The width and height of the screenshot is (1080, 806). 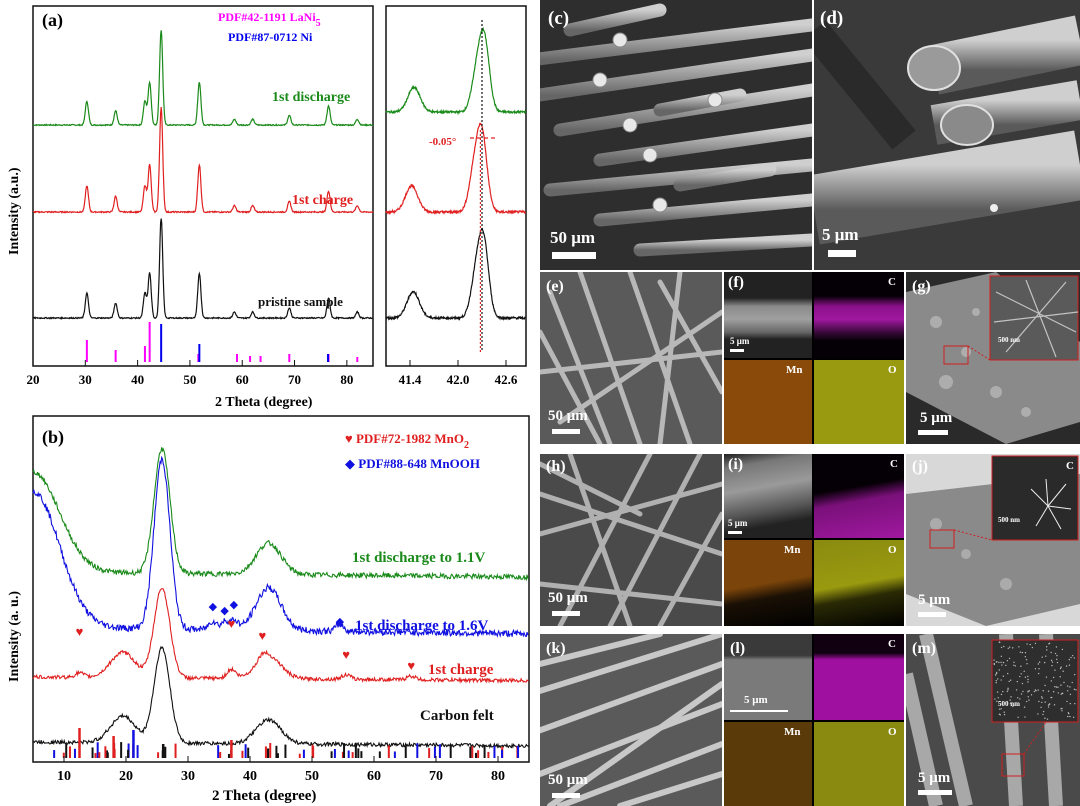 What do you see at coordinates (421, 626) in the screenshot?
I see `panel-b-label-d16: 1st discharge to 1.6V` at bounding box center [421, 626].